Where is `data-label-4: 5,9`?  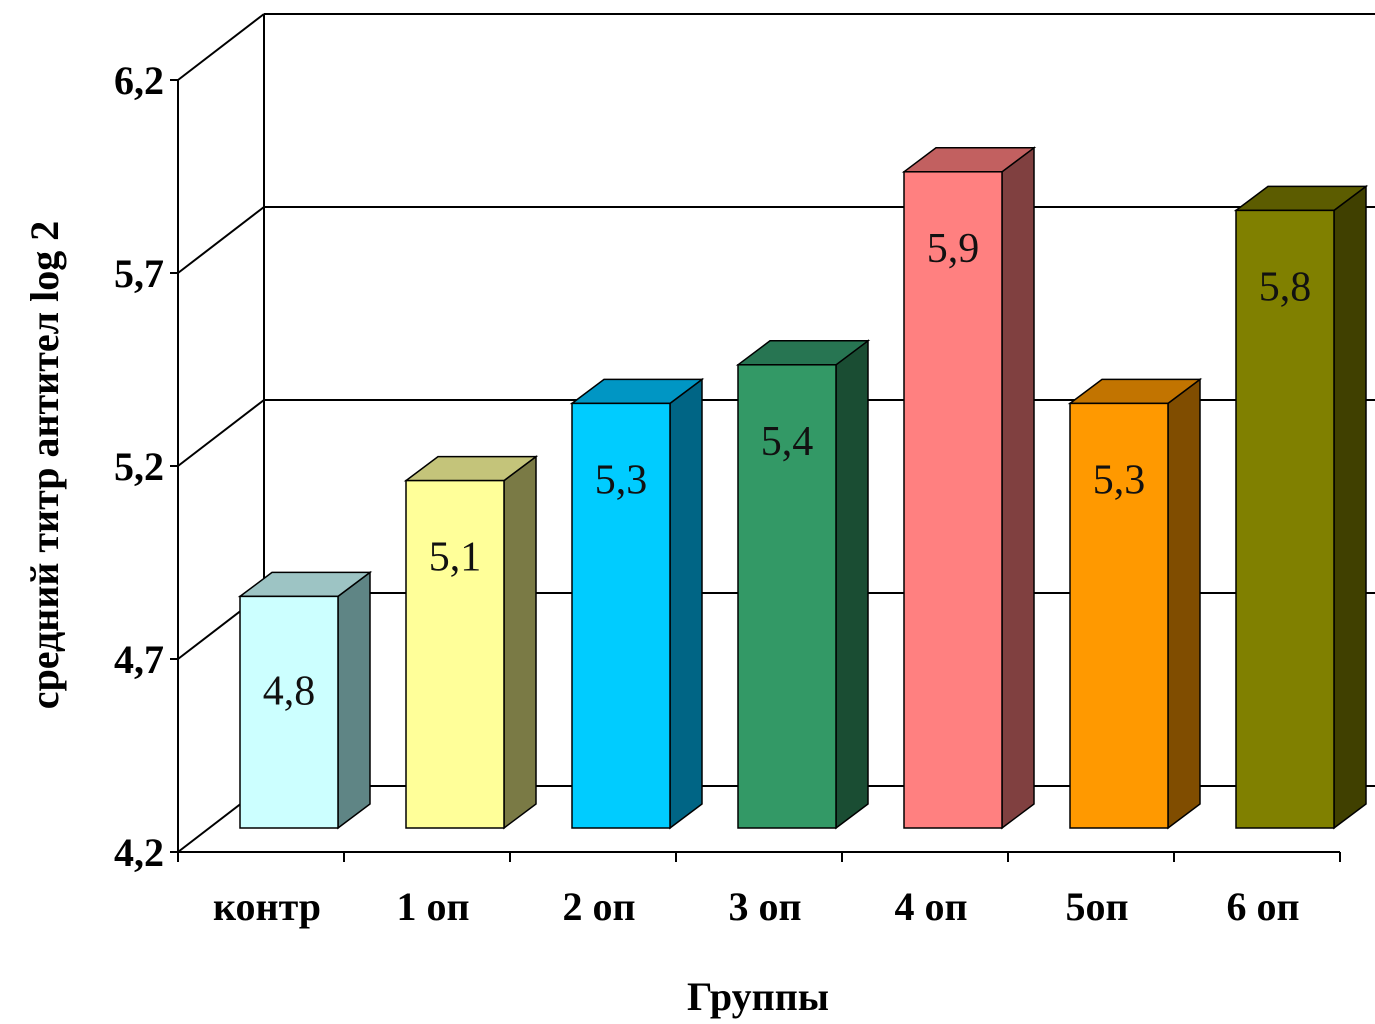 data-label-4: 5,9 is located at coordinates (953, 249).